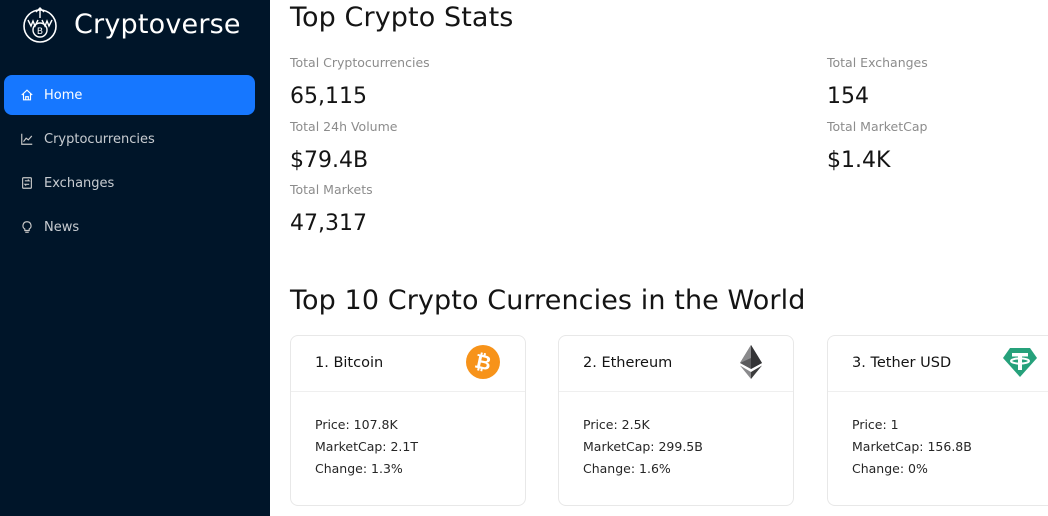 The height and width of the screenshot is (516, 1048). Describe the element at coordinates (848, 96) in the screenshot. I see `stat-value-total-exchanges: 154` at that location.